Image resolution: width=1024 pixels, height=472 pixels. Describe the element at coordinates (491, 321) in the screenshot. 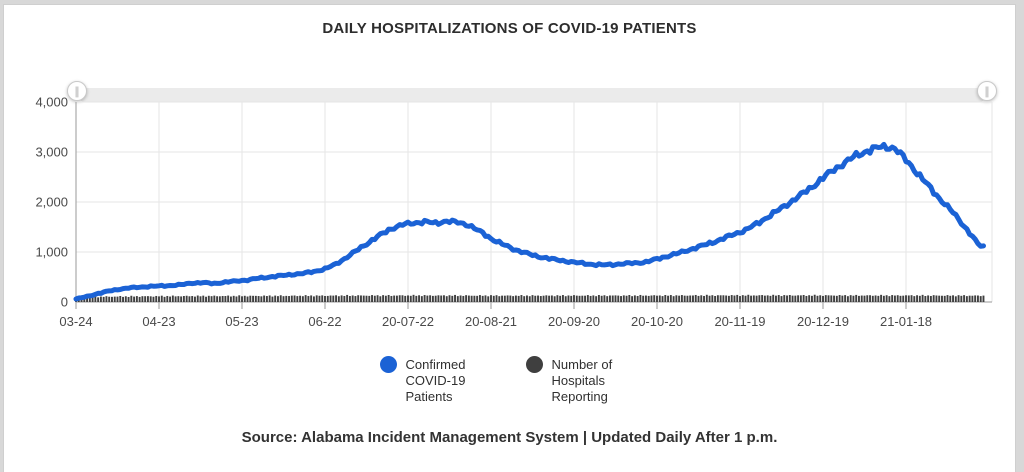

I see `x-tick-label: 20-08-21` at that location.